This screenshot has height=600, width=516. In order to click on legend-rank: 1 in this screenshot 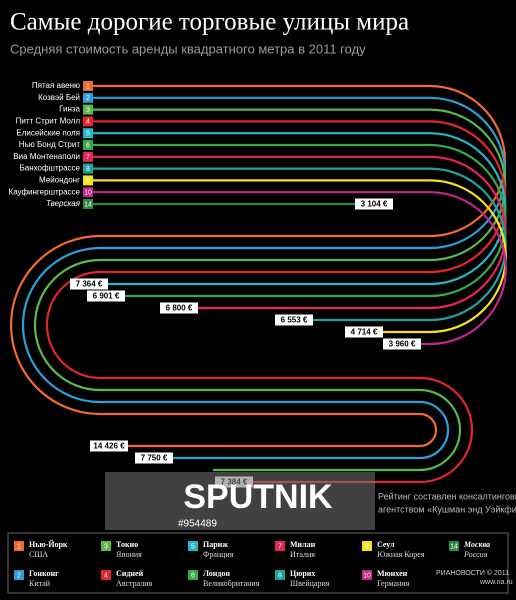, I will do `click(19, 546)`.